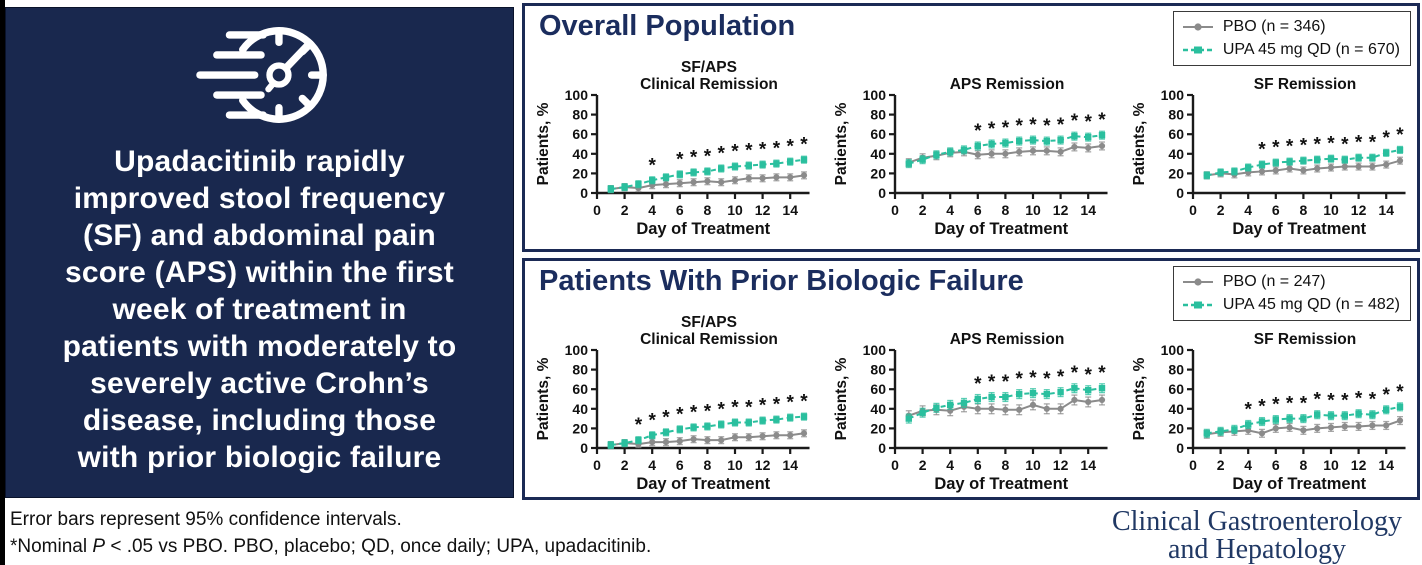 The height and width of the screenshot is (565, 1422). Describe the element at coordinates (259, 272) in the screenshot. I see `headline-line: score (APS) within the first` at that location.